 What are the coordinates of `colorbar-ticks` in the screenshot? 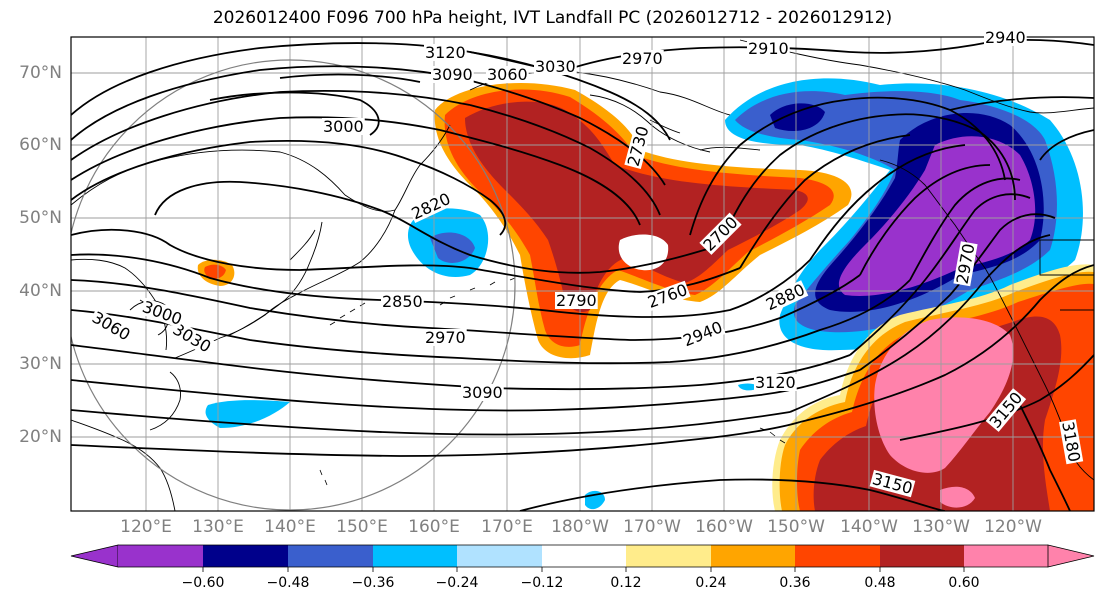 It's located at (583, 569).